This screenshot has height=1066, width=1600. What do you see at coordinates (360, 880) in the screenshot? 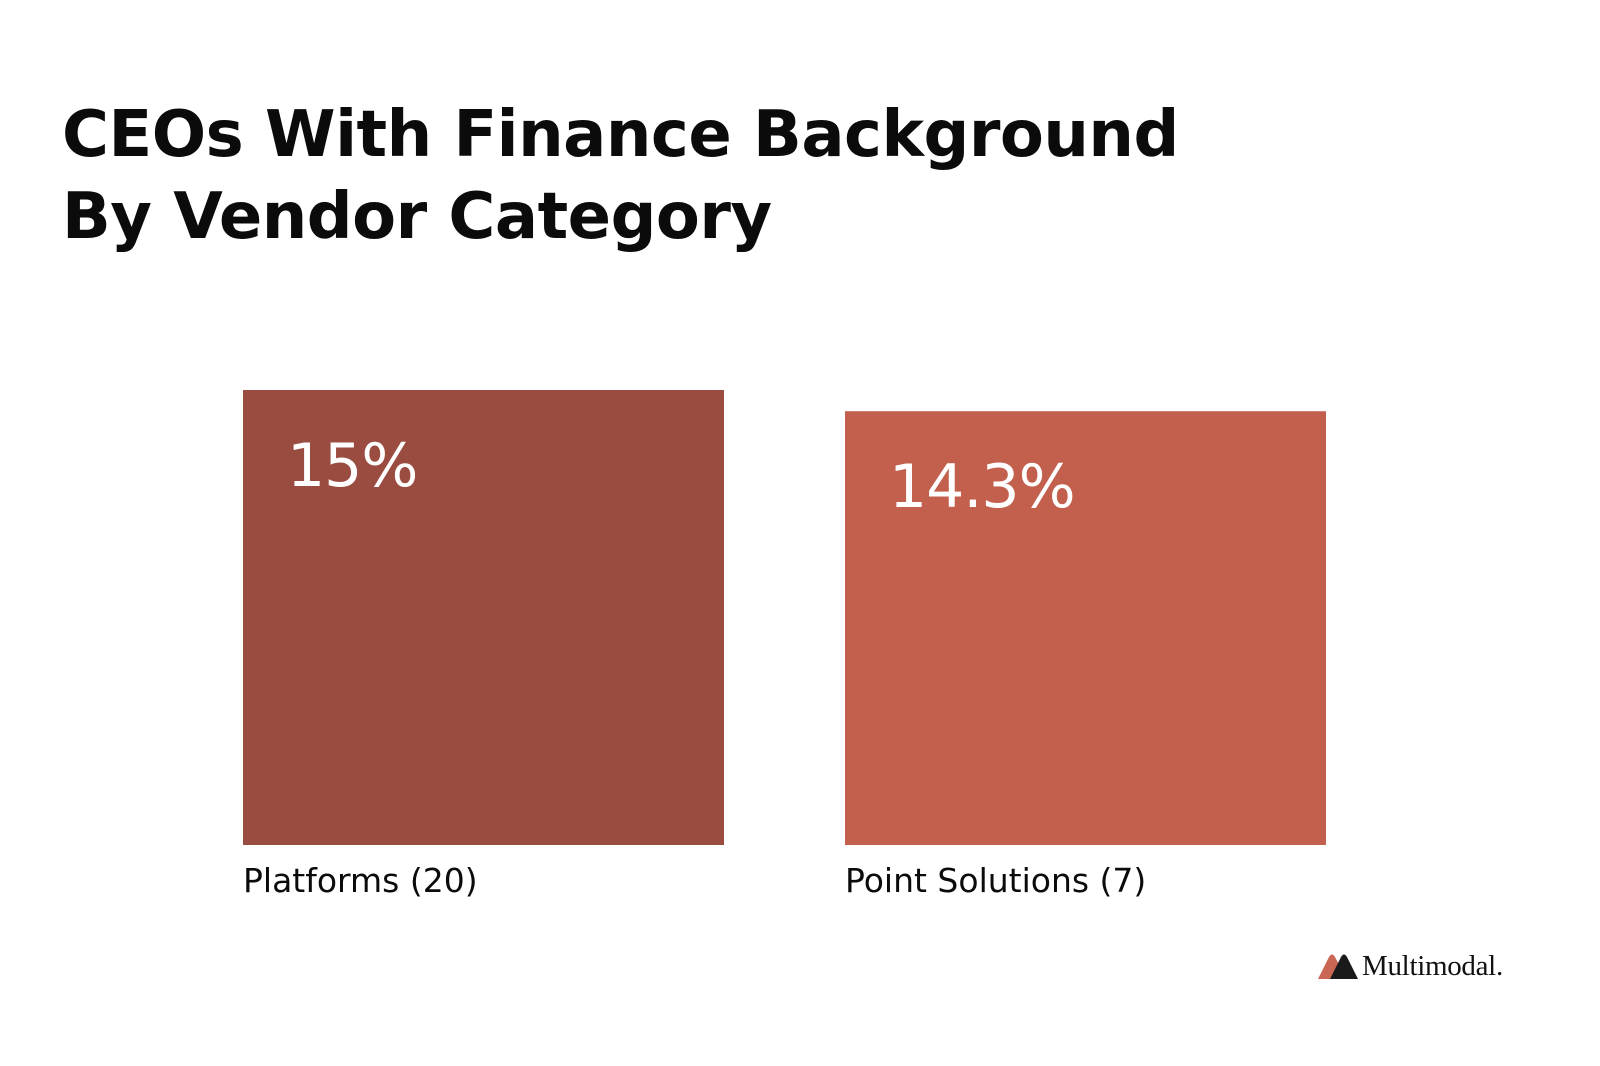
I see `category-label-1: Platforms (20)` at bounding box center [360, 880].